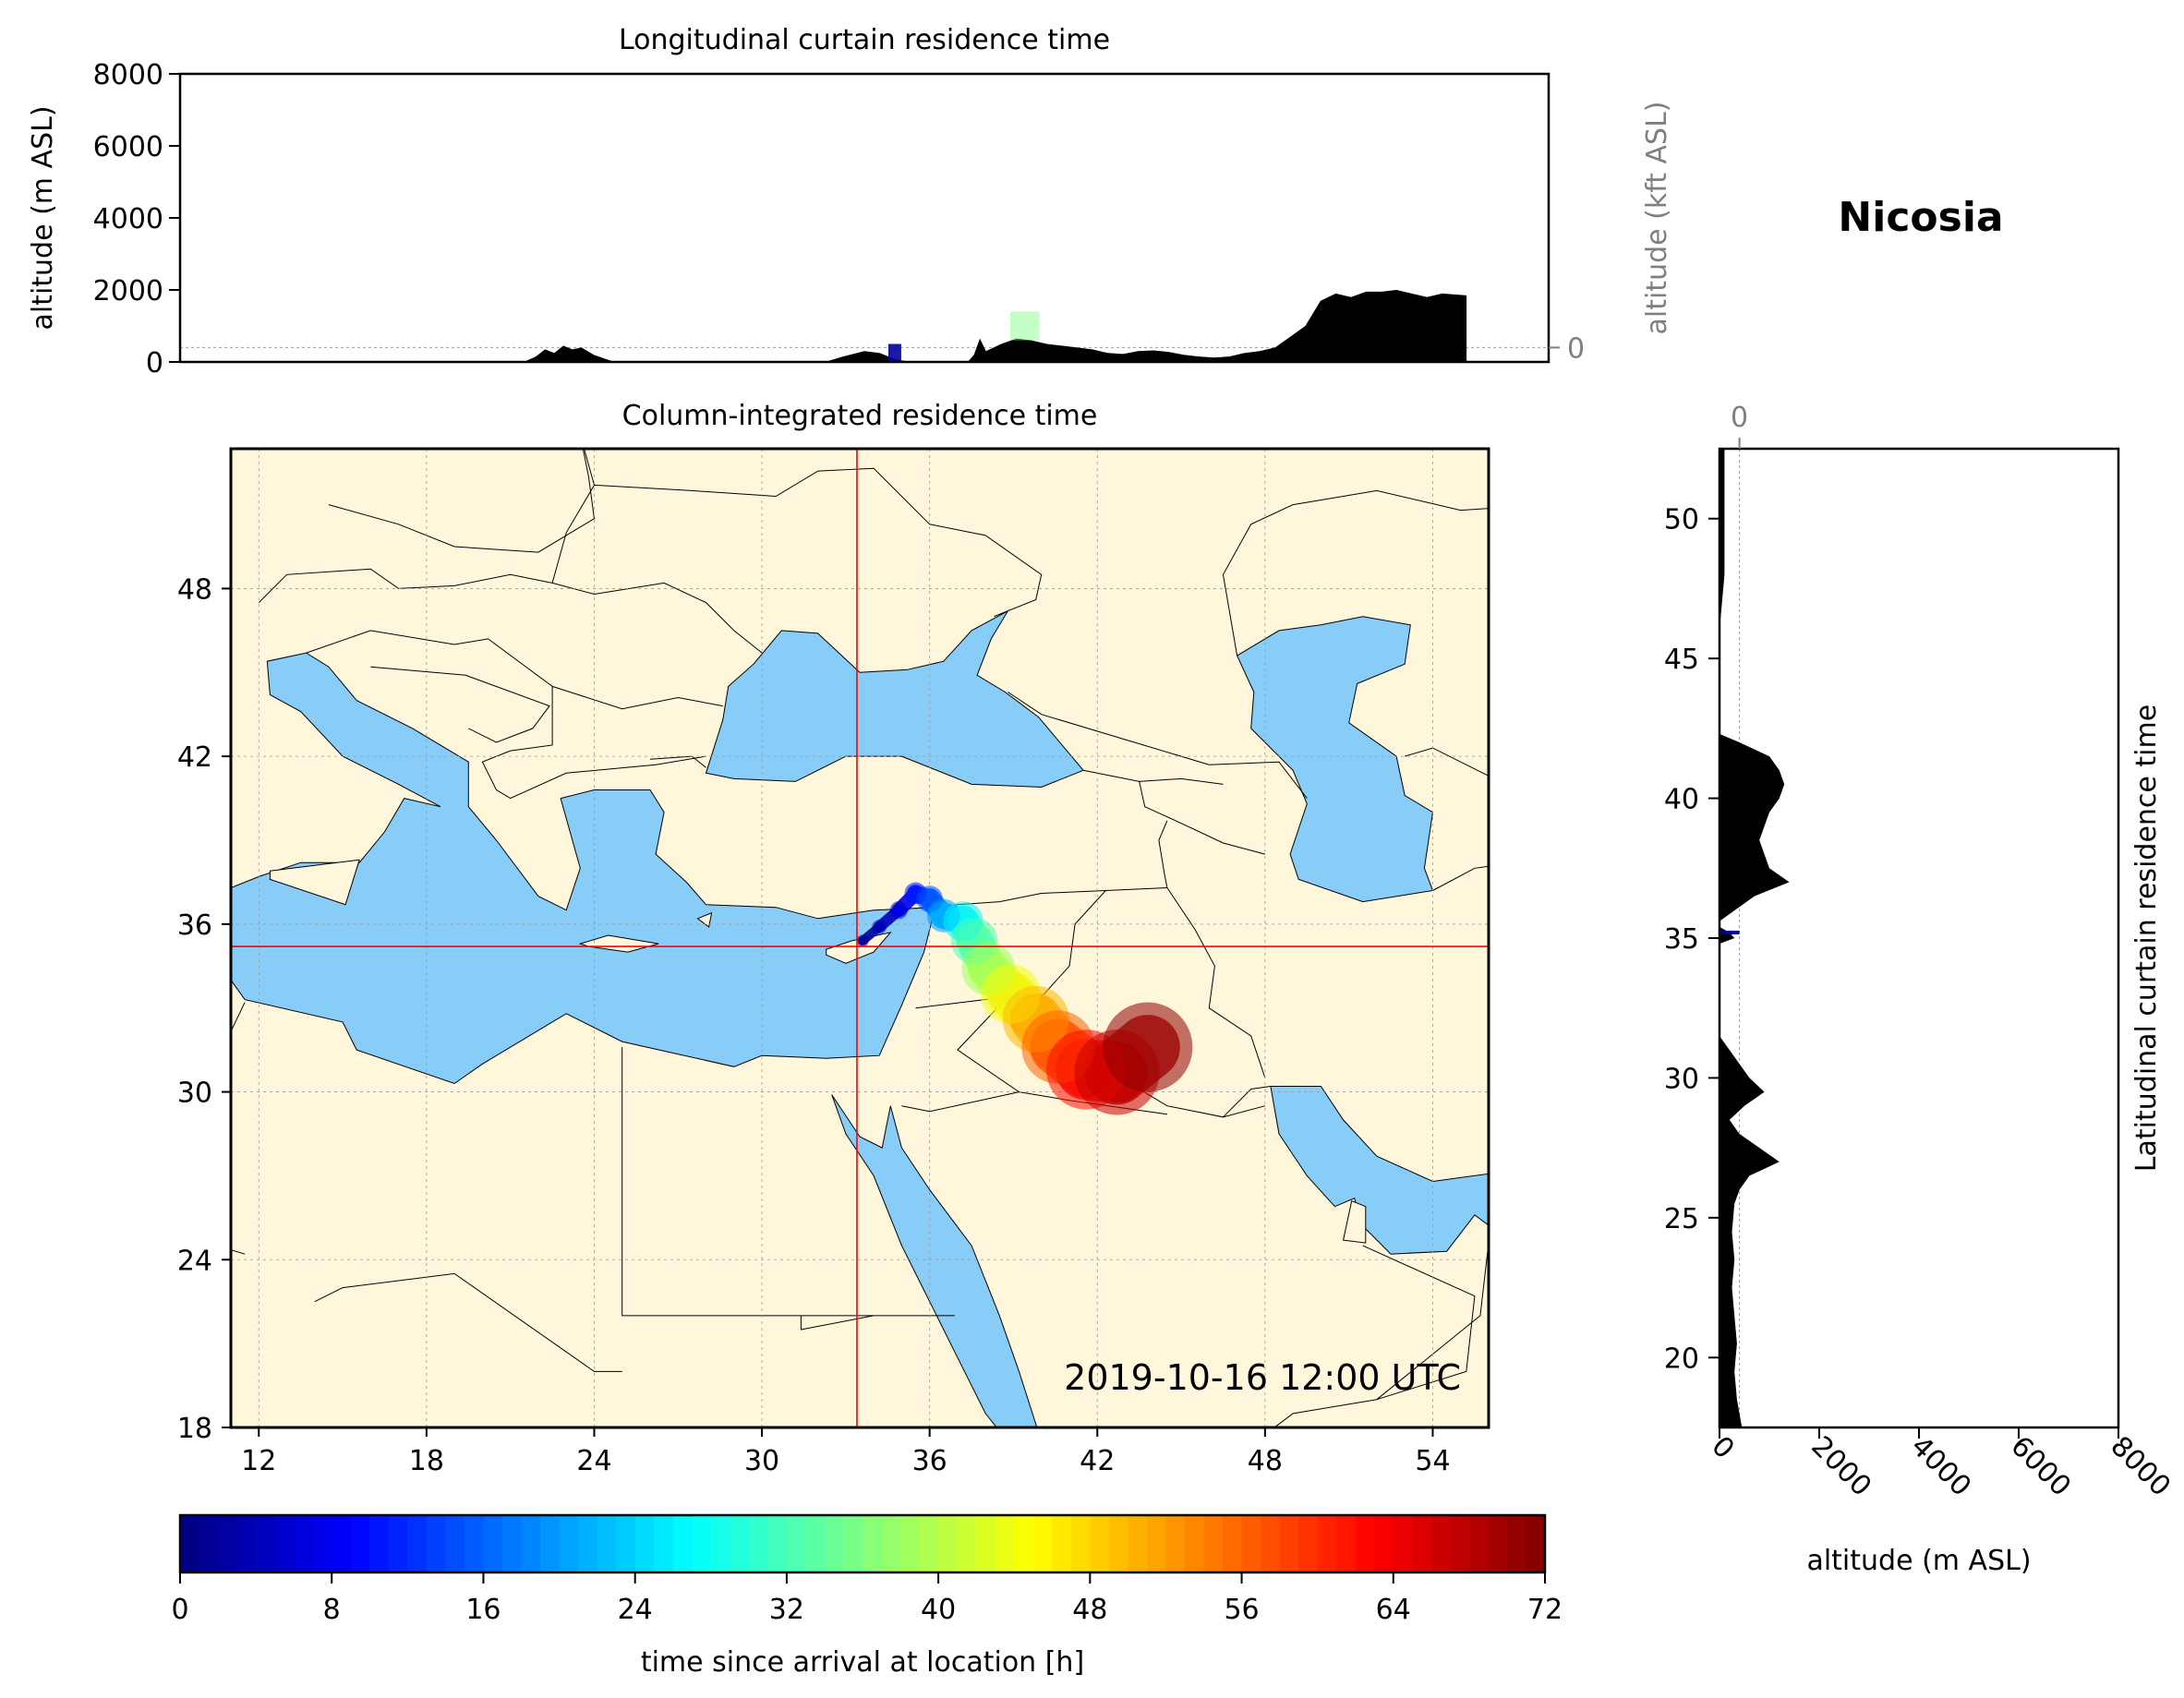 This screenshot has height=1698, width=2184. What do you see at coordinates (1432, 1461) in the screenshot?
I see `x-tick-label: 54` at bounding box center [1432, 1461].